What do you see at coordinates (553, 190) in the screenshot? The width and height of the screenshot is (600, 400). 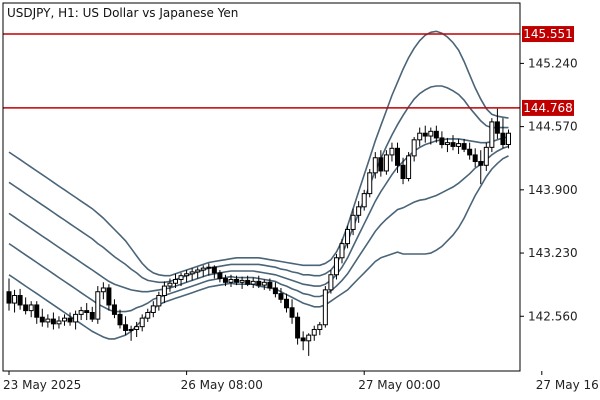 I see `y-tick-label: 143.900` at bounding box center [553, 190].